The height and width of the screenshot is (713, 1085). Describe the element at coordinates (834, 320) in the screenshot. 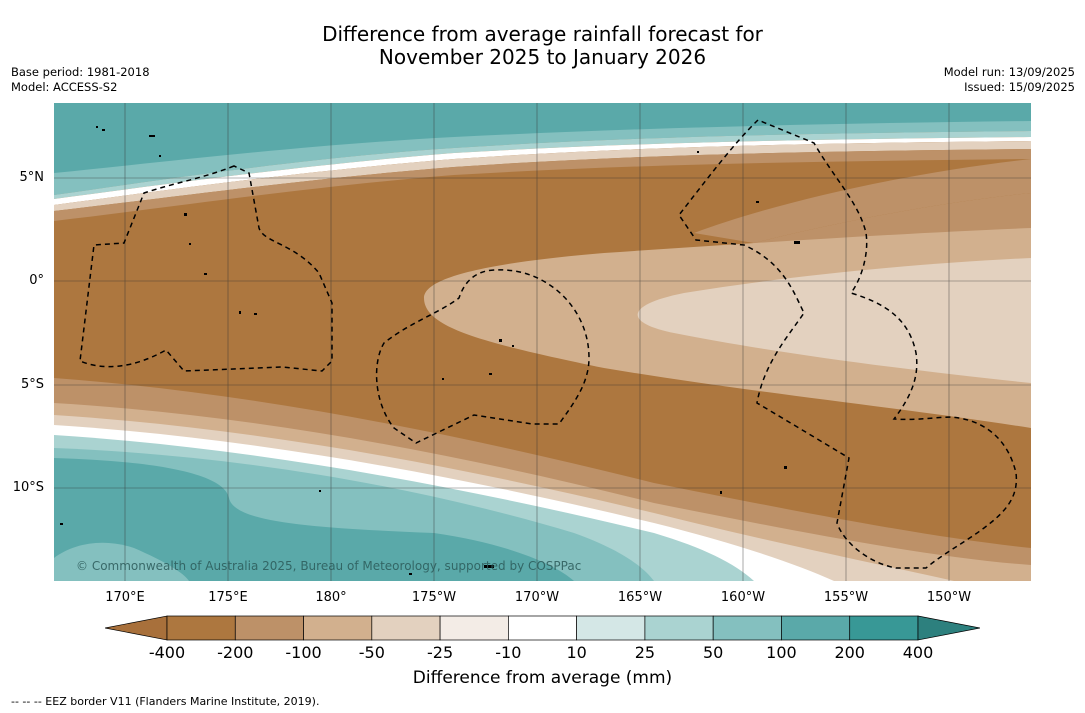

I see `east-lightest-dry` at that location.